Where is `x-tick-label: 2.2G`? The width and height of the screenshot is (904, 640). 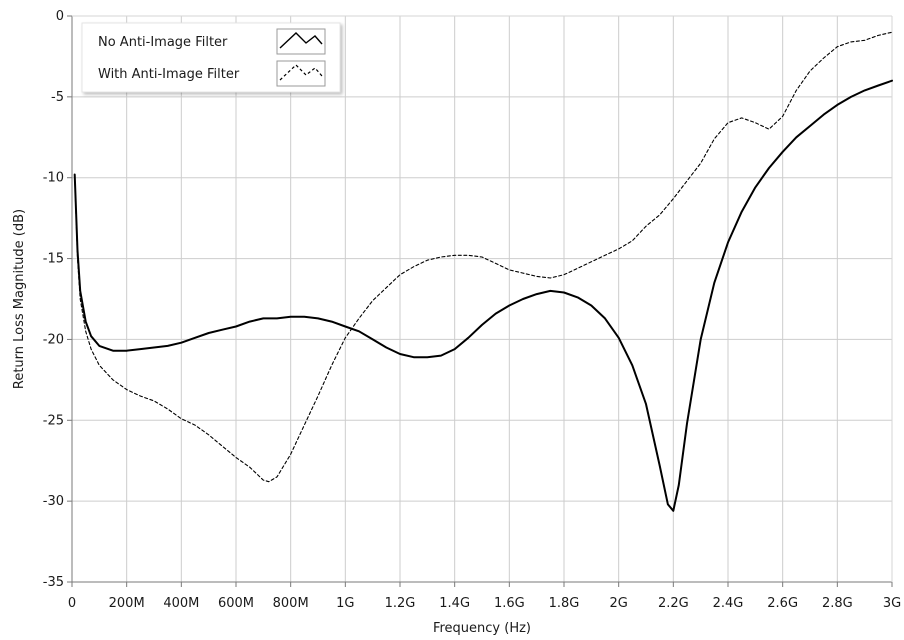 x-tick-label: 2.2G is located at coordinates (673, 603).